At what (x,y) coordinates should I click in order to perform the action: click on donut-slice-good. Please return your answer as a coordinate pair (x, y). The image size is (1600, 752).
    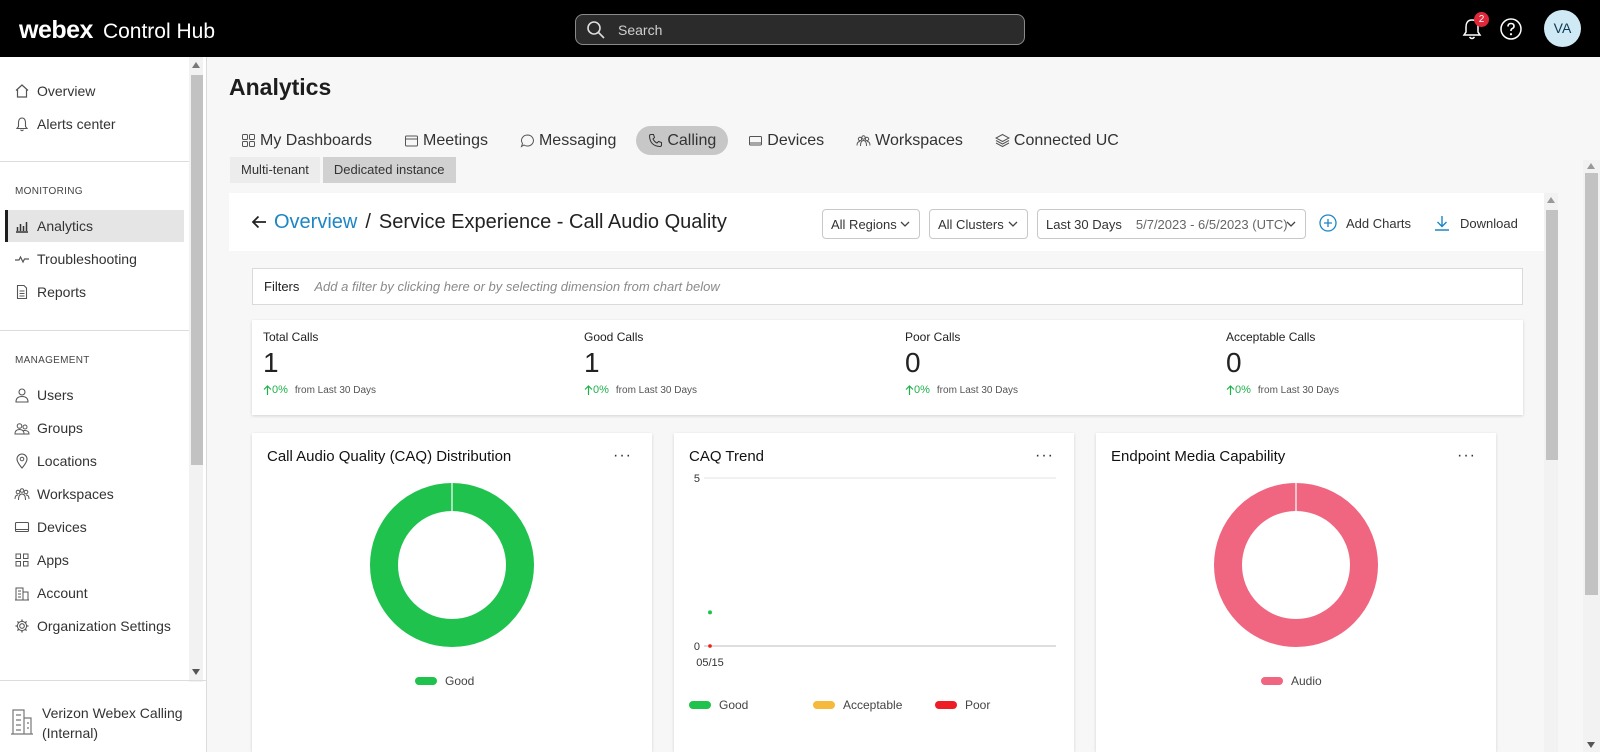
    Looking at the image, I should click on (452, 565).